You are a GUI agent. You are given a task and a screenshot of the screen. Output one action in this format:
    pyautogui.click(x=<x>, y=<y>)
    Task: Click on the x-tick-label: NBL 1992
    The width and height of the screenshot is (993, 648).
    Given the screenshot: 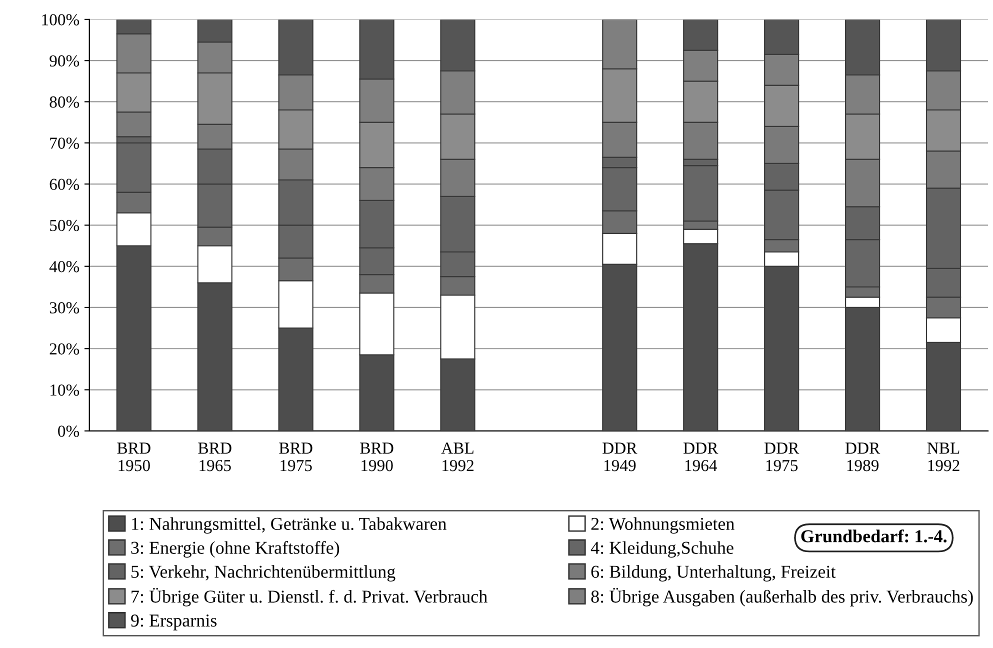 What is the action you would take?
    pyautogui.click(x=943, y=457)
    